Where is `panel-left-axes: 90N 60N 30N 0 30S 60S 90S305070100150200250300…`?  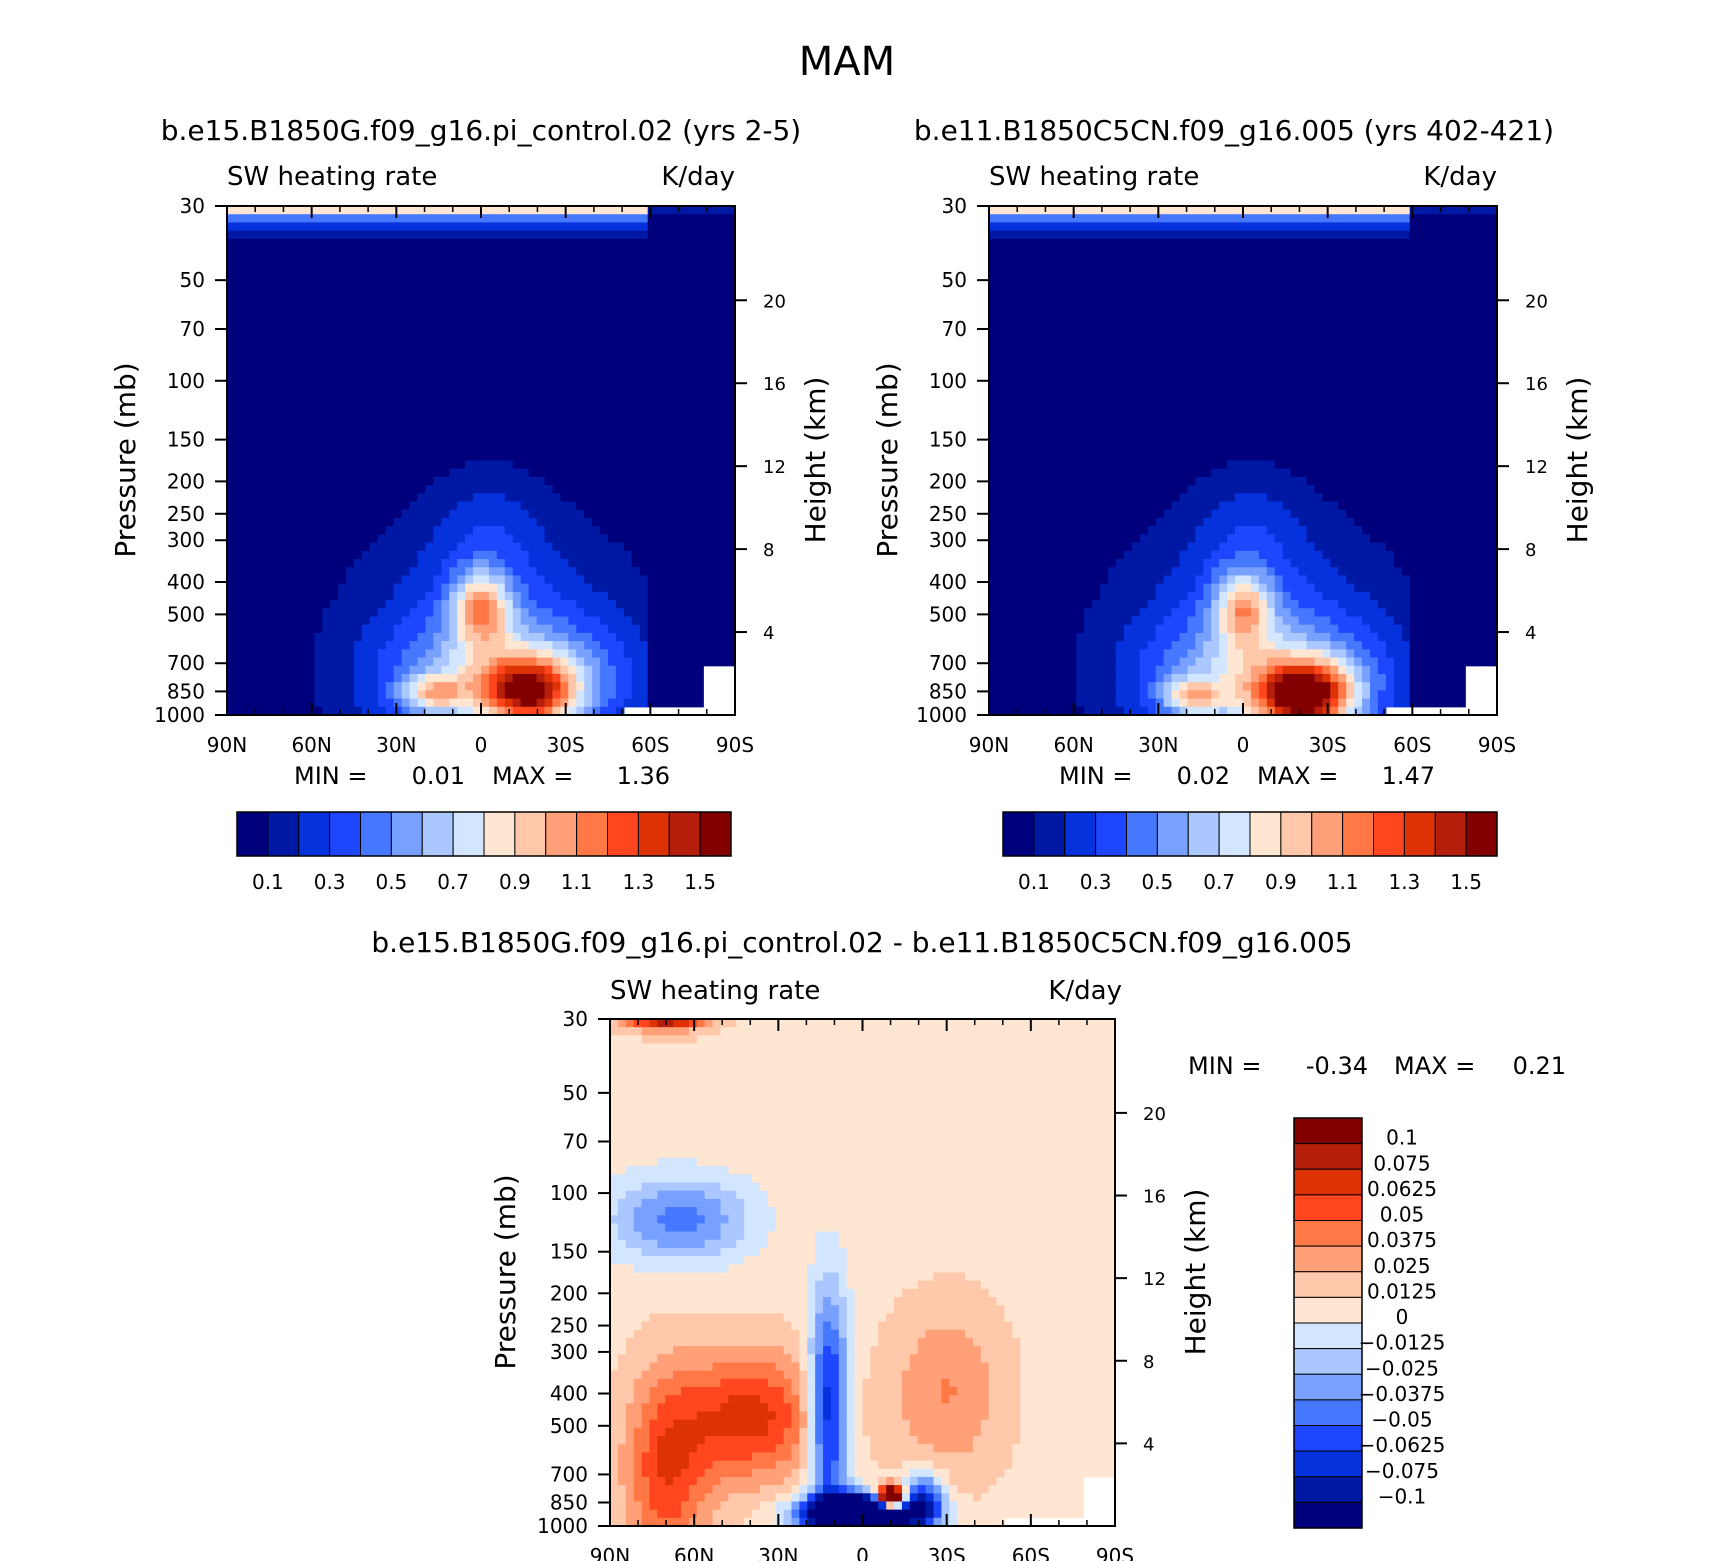
panel-left-axes: 90N 60N 30N 0 30S 60S 90S305070100150200250300… is located at coordinates (470, 475).